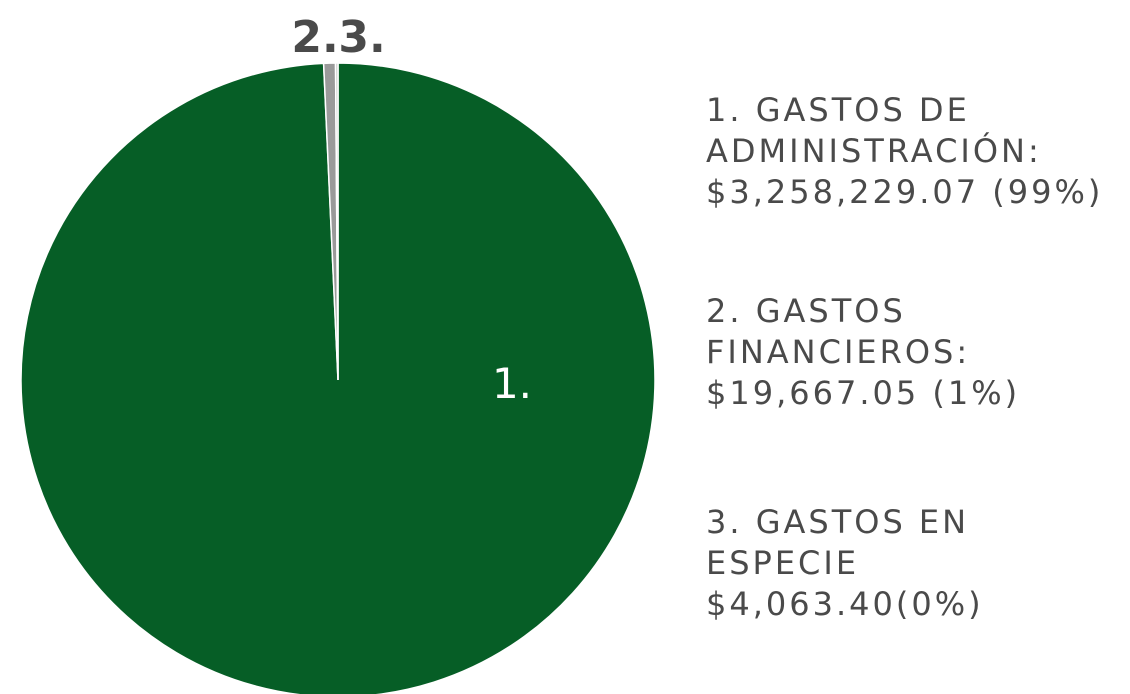 The height and width of the screenshot is (694, 1130). I want to click on slice-label-administracion: 1., so click(512, 383).